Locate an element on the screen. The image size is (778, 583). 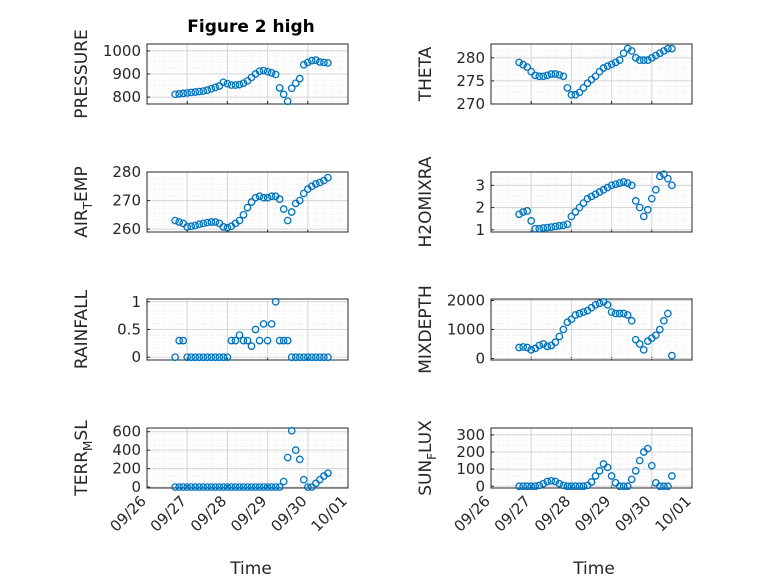
y-axis-label: THETA is located at coordinates (426, 74).